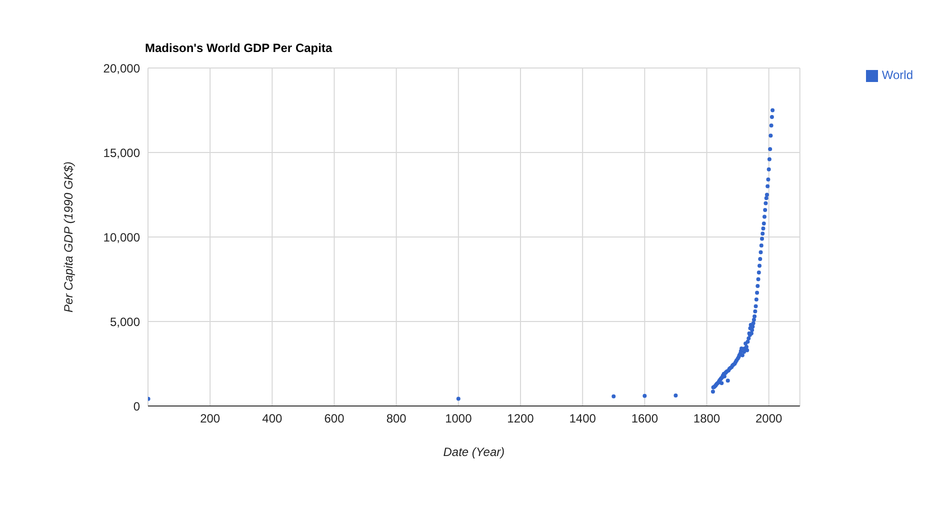 The width and height of the screenshot is (935, 514). What do you see at coordinates (769, 419) in the screenshot?
I see `x-tick-label: 2000` at bounding box center [769, 419].